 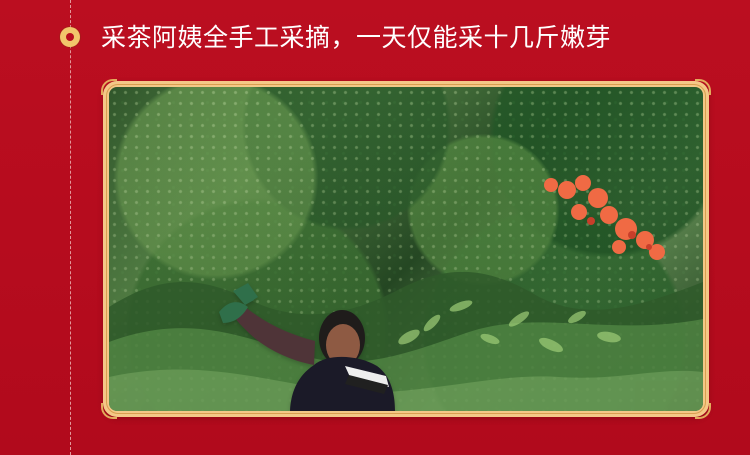 What do you see at coordinates (604, 217) in the screenshot?
I see `red-flowers` at bounding box center [604, 217].